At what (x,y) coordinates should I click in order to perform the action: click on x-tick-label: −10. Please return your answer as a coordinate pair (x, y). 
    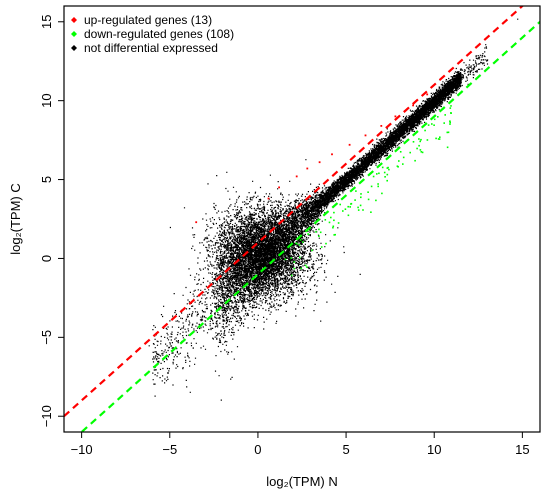
    Looking at the image, I should click on (82, 449).